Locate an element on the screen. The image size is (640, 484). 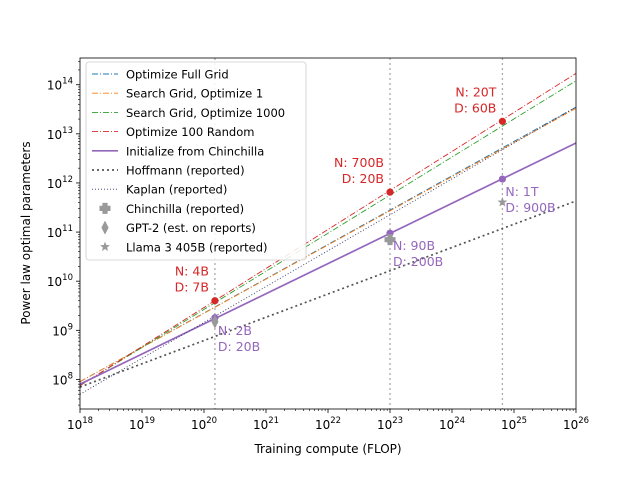
annotation-4-line-1: D: 200B is located at coordinates (418, 261).